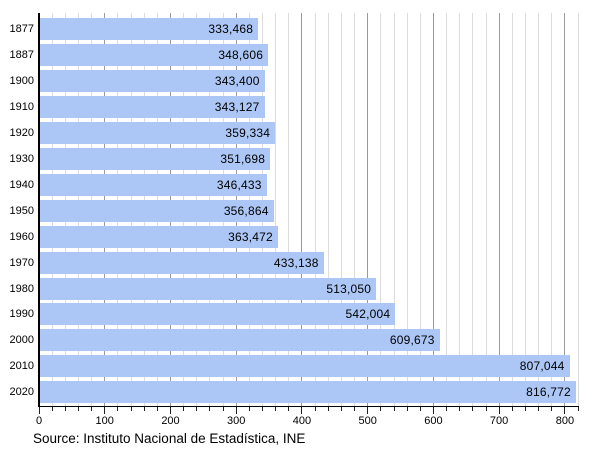  What do you see at coordinates (241, 54) in the screenshot?
I see `bar-value-label-1887: 348,606` at bounding box center [241, 54].